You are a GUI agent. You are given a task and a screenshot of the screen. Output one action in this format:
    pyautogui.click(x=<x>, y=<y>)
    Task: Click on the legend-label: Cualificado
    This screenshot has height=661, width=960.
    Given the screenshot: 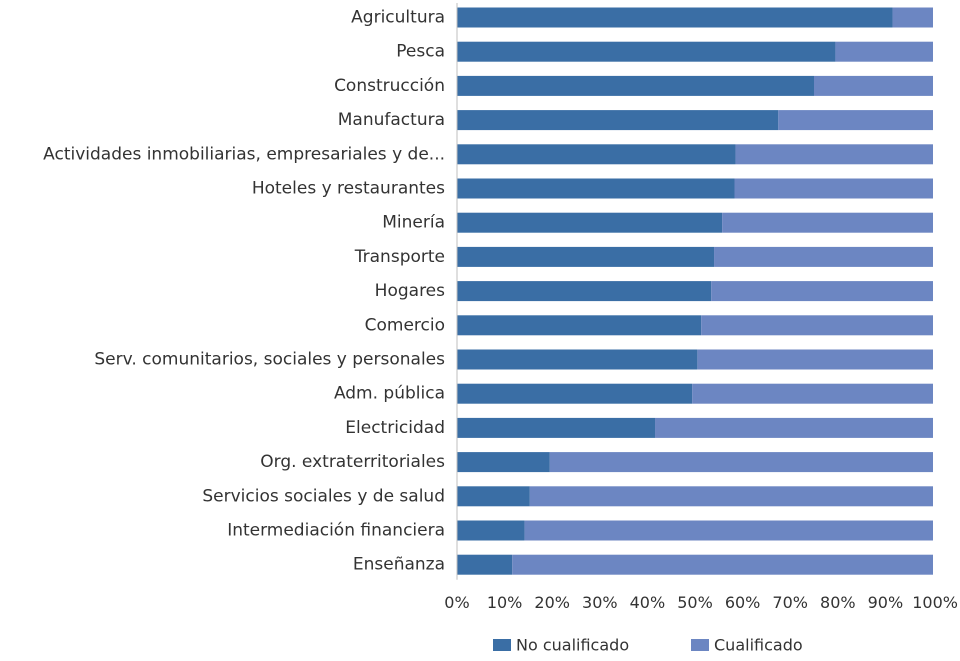 What is the action you would take?
    pyautogui.click(x=758, y=645)
    